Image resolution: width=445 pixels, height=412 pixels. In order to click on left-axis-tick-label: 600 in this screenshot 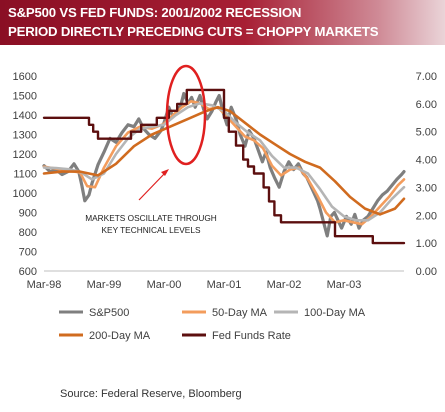, I will do `click(28, 272)`.